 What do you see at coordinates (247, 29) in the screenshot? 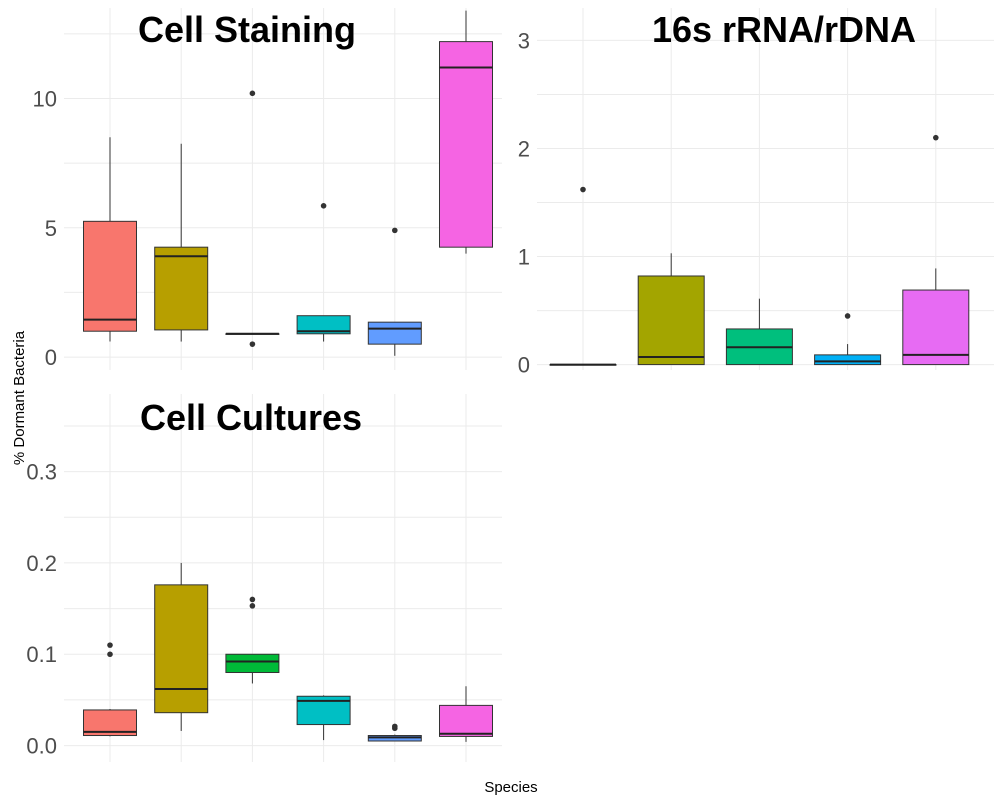
I see `panel-title-cell-staining: Cell Staining` at bounding box center [247, 29].